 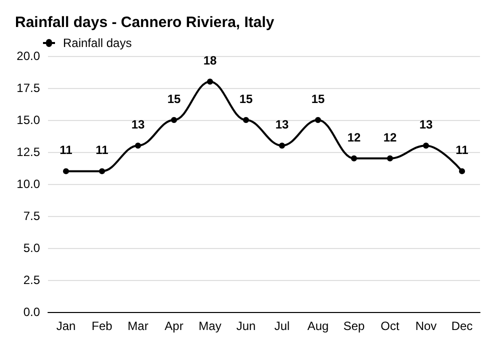 What do you see at coordinates (97, 43) in the screenshot?
I see `legend-label: Rainfall days` at bounding box center [97, 43].